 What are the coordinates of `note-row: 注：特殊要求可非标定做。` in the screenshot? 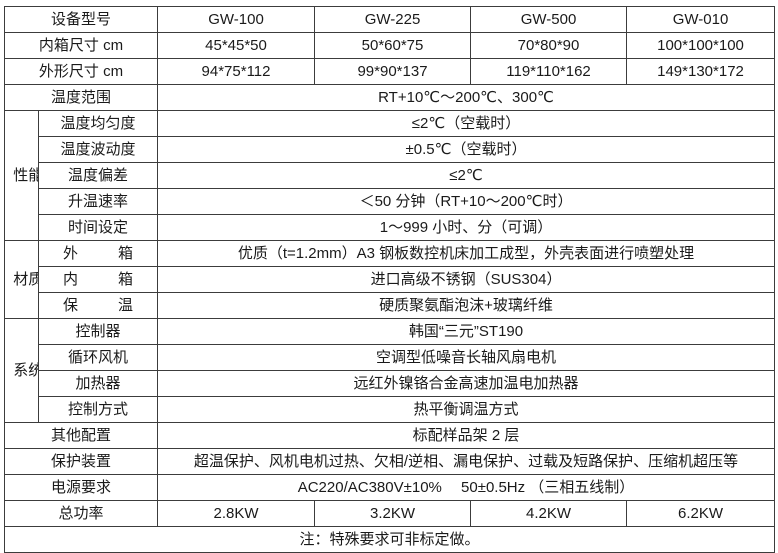 It's located at (389, 539).